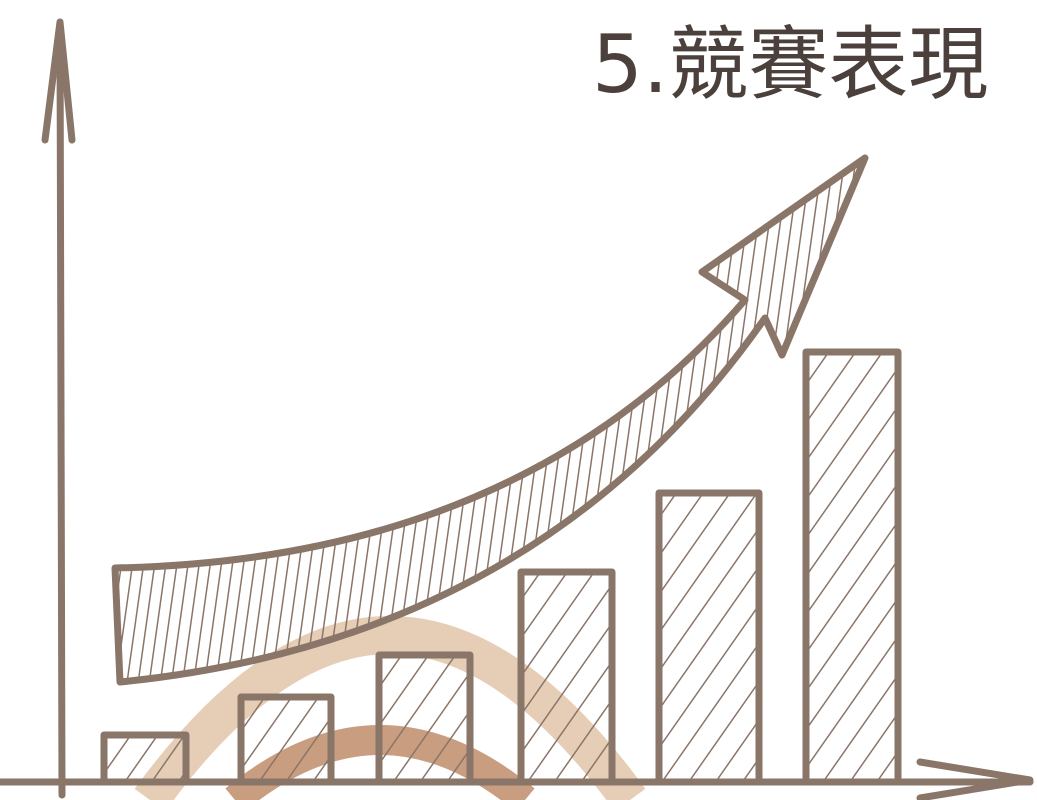 The height and width of the screenshot is (800, 1037). Describe the element at coordinates (975, 779) in the screenshot. I see `x-axis-arrow` at that location.